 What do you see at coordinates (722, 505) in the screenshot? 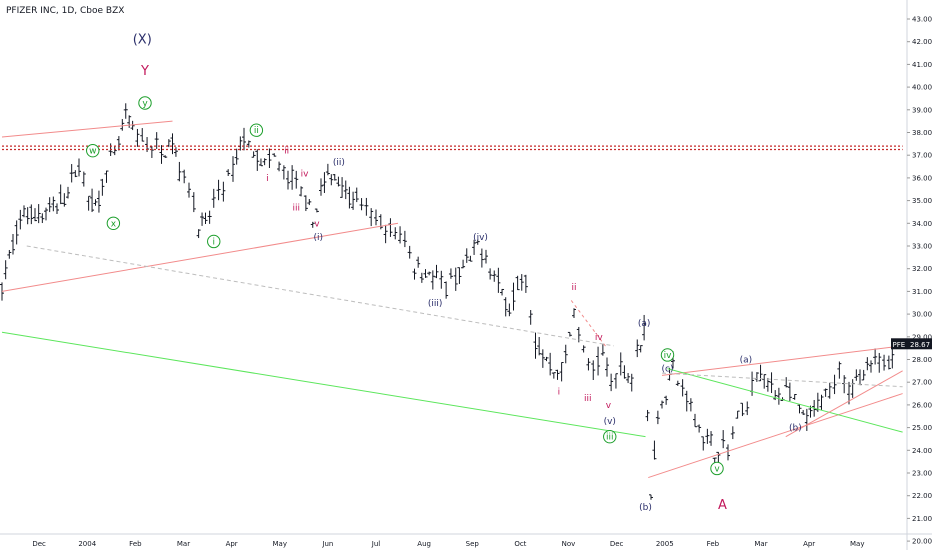
I see `wave-label: A` at bounding box center [722, 505].